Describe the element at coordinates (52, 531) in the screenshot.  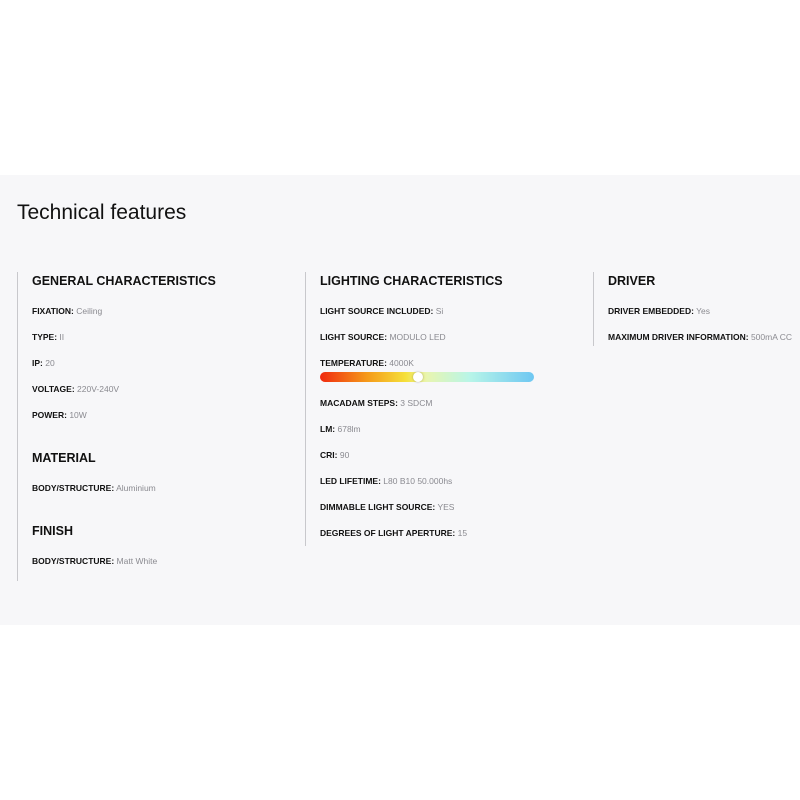
I see `finish-heading: FINISH` at that location.